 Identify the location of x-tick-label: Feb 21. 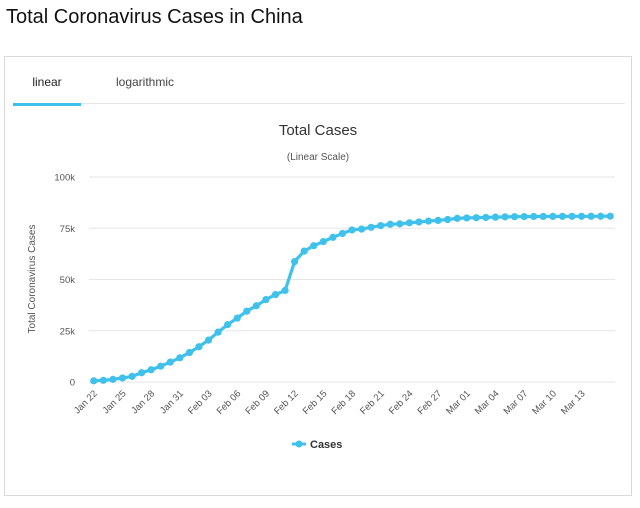
(372, 402).